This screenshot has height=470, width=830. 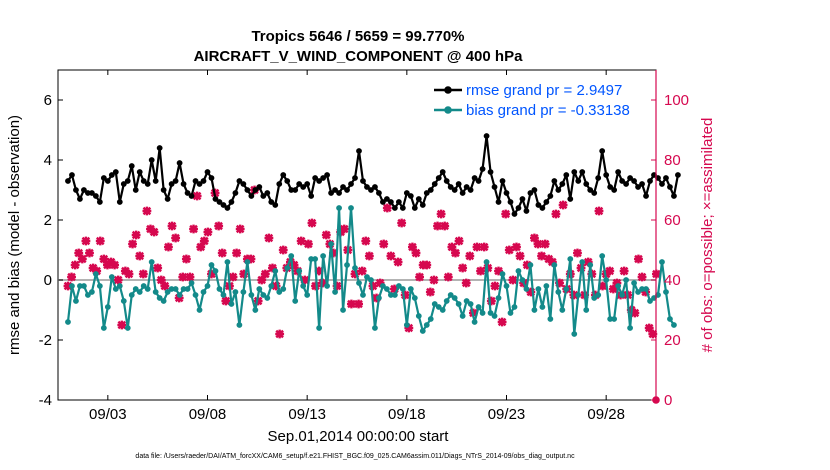 What do you see at coordinates (670, 239) in the screenshot?
I see `y2-axis: 0 20 40 60 80 100` at bounding box center [670, 239].